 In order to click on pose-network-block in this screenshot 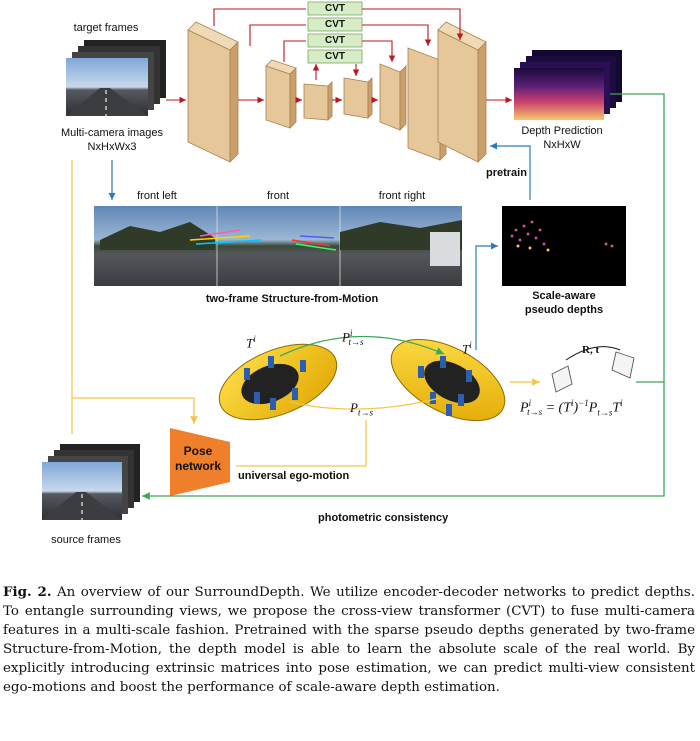, I will do `click(200, 462)`.